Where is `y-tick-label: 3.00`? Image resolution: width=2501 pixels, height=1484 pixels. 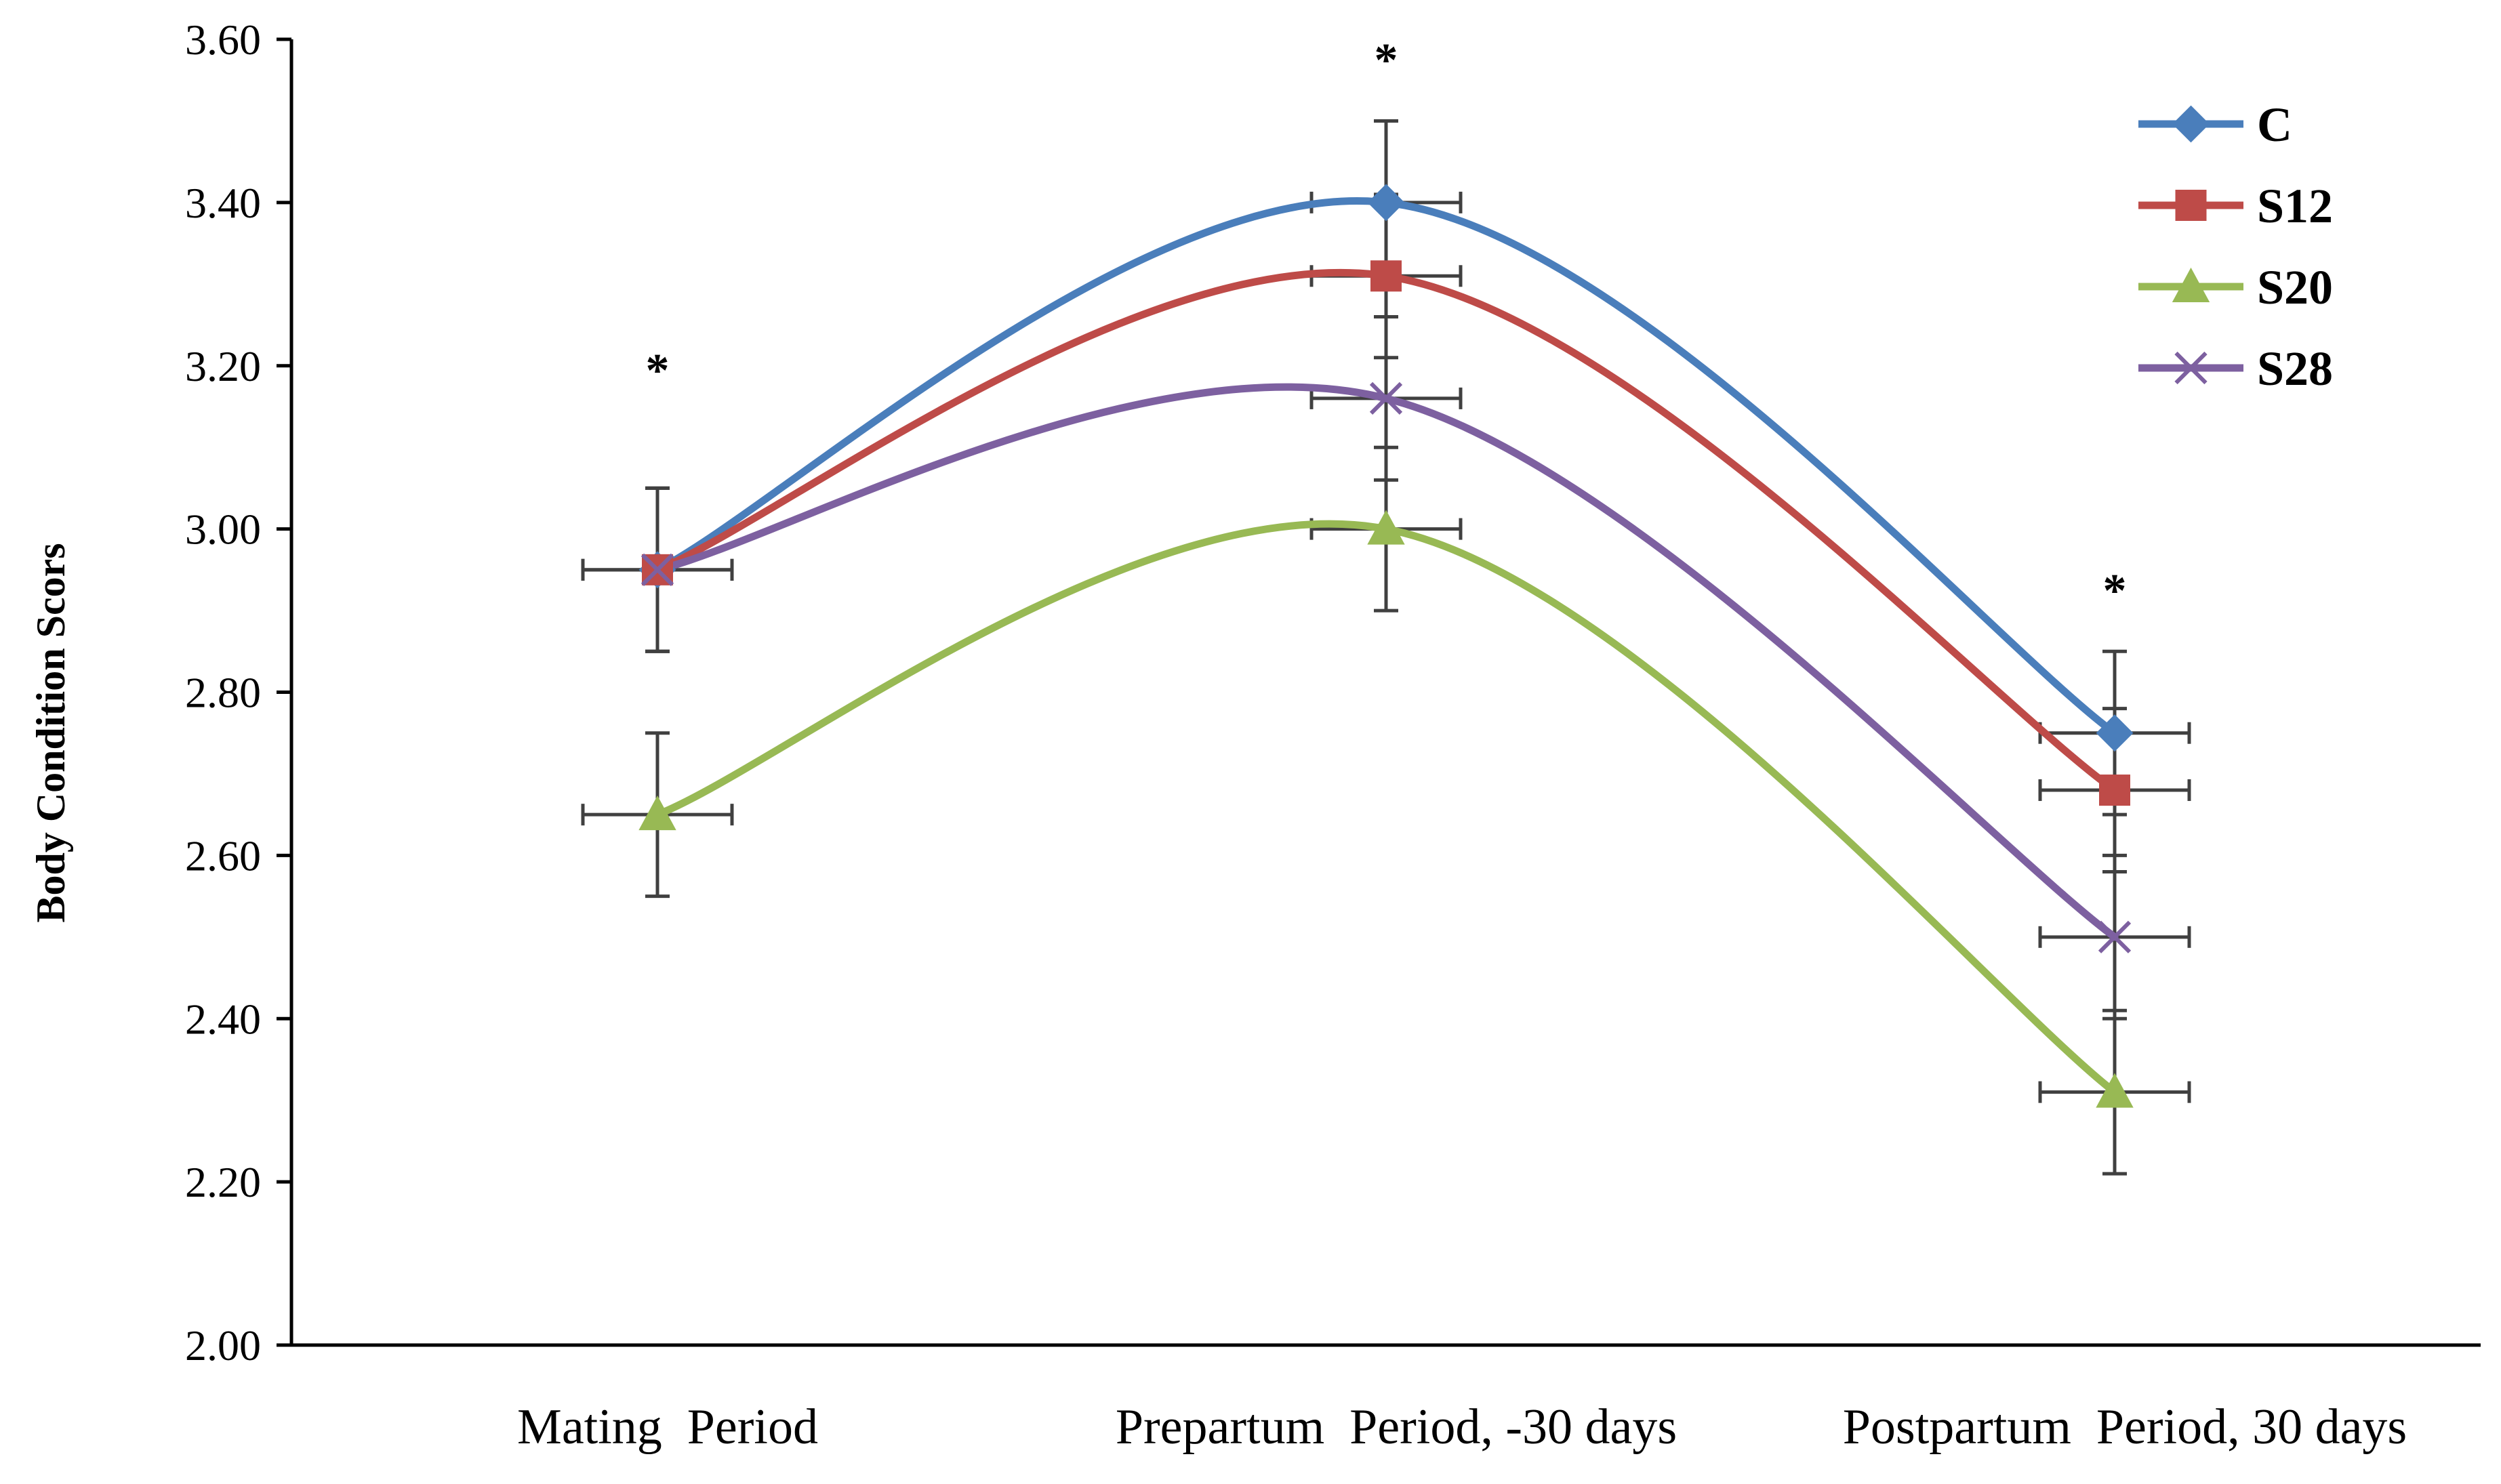 y-tick-label: 3.00 is located at coordinates (223, 530).